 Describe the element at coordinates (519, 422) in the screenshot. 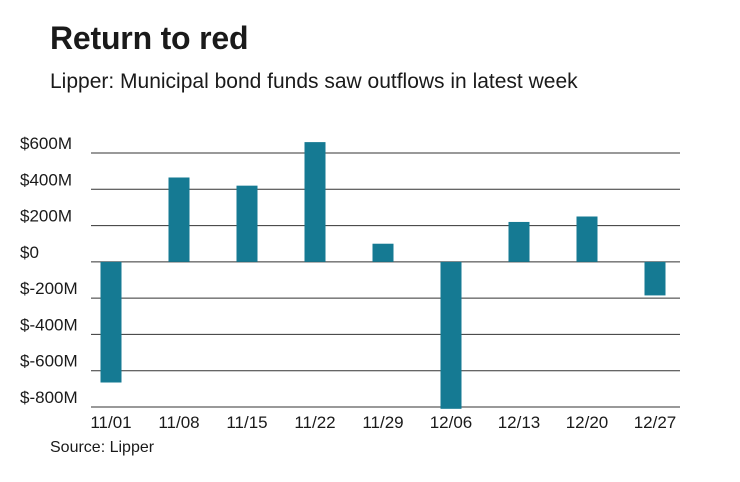

I see `x-tick-label: 12/13` at that location.